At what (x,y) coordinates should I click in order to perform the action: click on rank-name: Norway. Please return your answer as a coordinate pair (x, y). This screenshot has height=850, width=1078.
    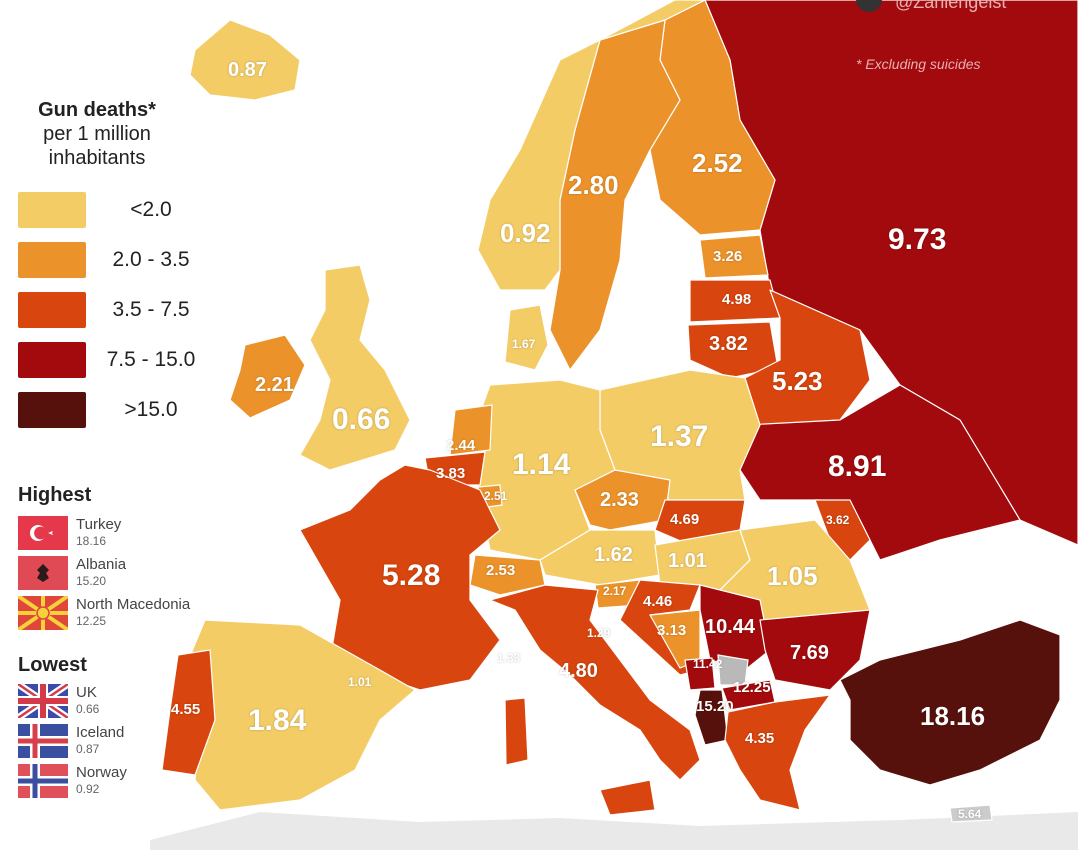
    Looking at the image, I should click on (101, 772).